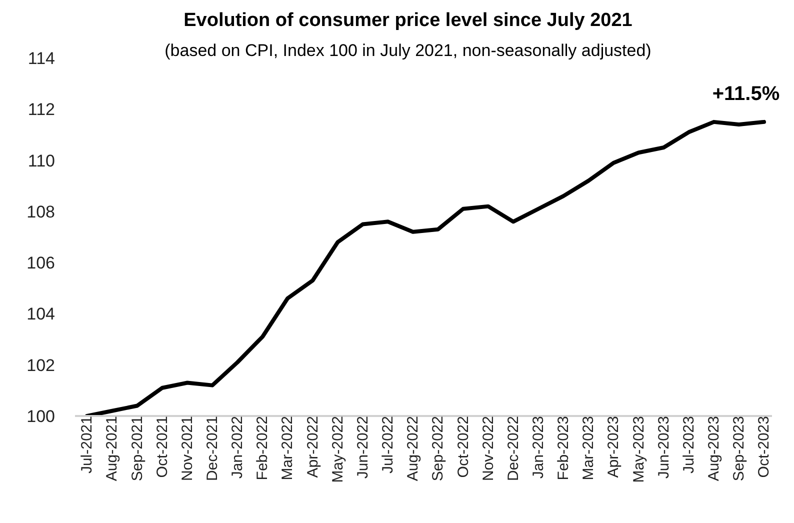 Image resolution: width=794 pixels, height=523 pixels. I want to click on x-tick-label: Sep-2023, so click(739, 449).